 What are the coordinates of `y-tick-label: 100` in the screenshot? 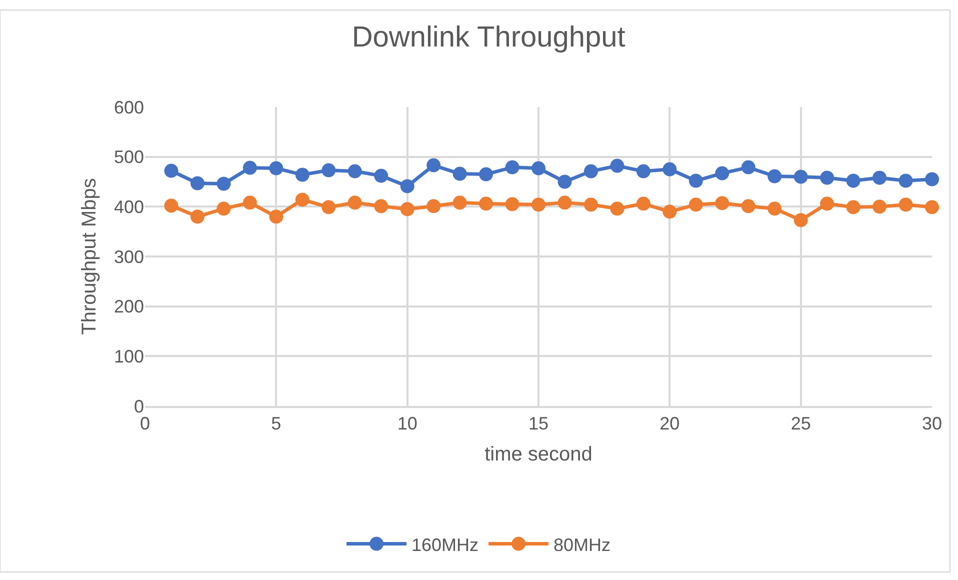 It's located at (129, 356).